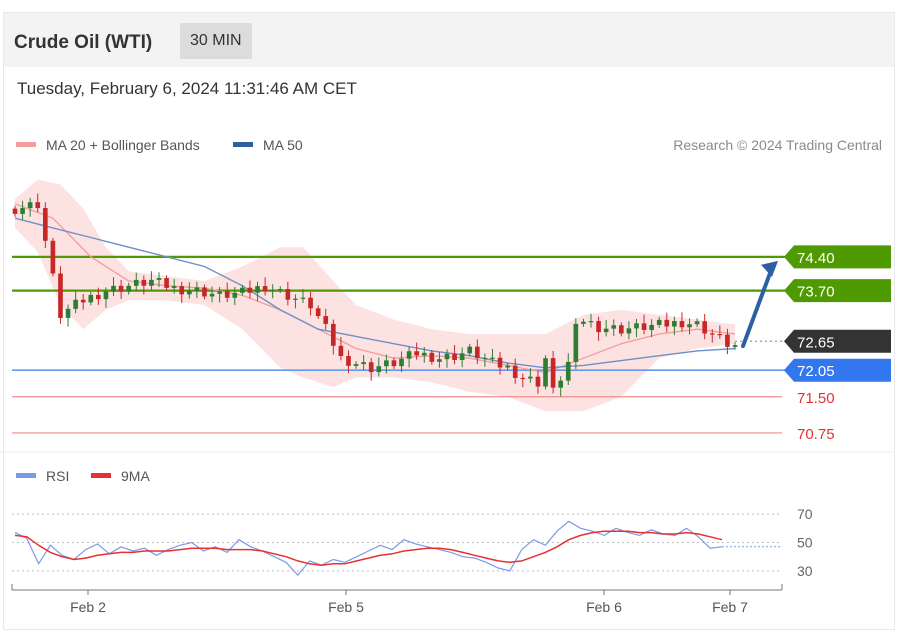 This screenshot has width=901, height=633. Describe the element at coordinates (368, 548) in the screenshot. I see `rsi-ma-line` at that location.